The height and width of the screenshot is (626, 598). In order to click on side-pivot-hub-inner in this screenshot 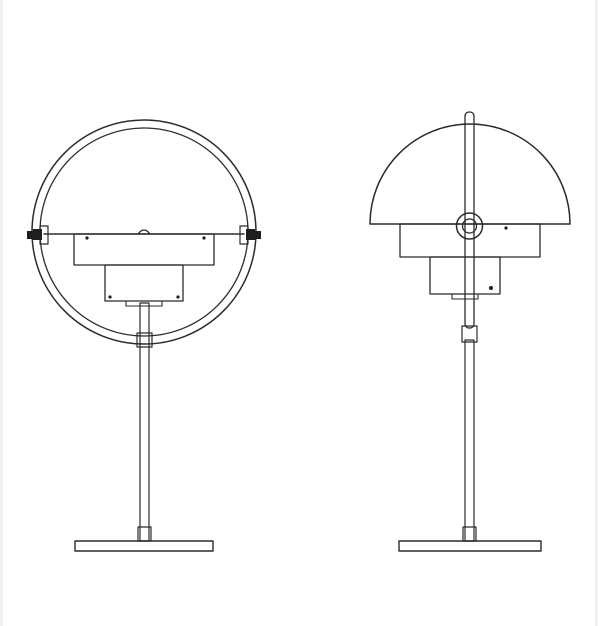, I will do `click(469, 226)`.